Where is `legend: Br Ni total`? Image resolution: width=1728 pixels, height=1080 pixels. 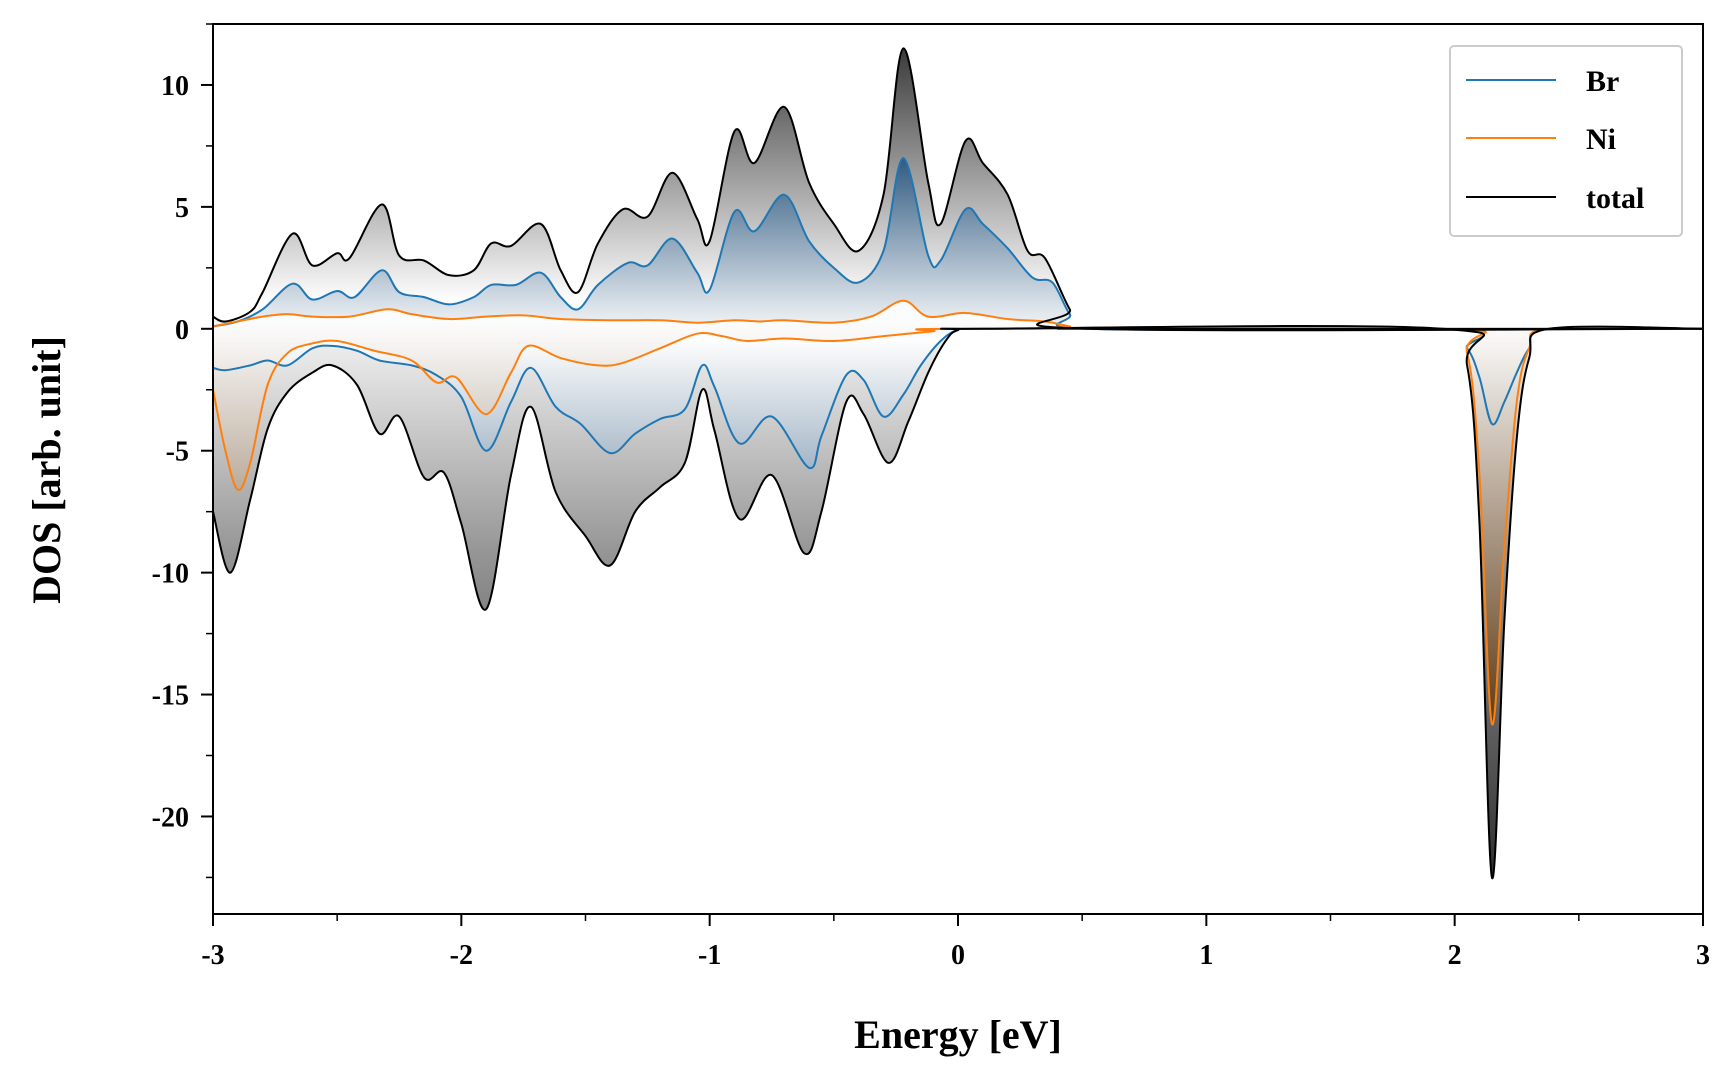
legend: Br Ni total is located at coordinates (1566, 141).